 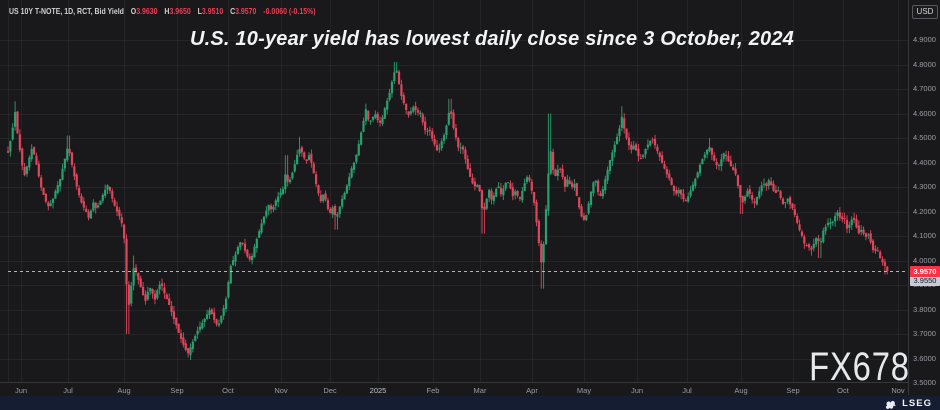 I want to click on open-label: O, so click(x=133, y=11).